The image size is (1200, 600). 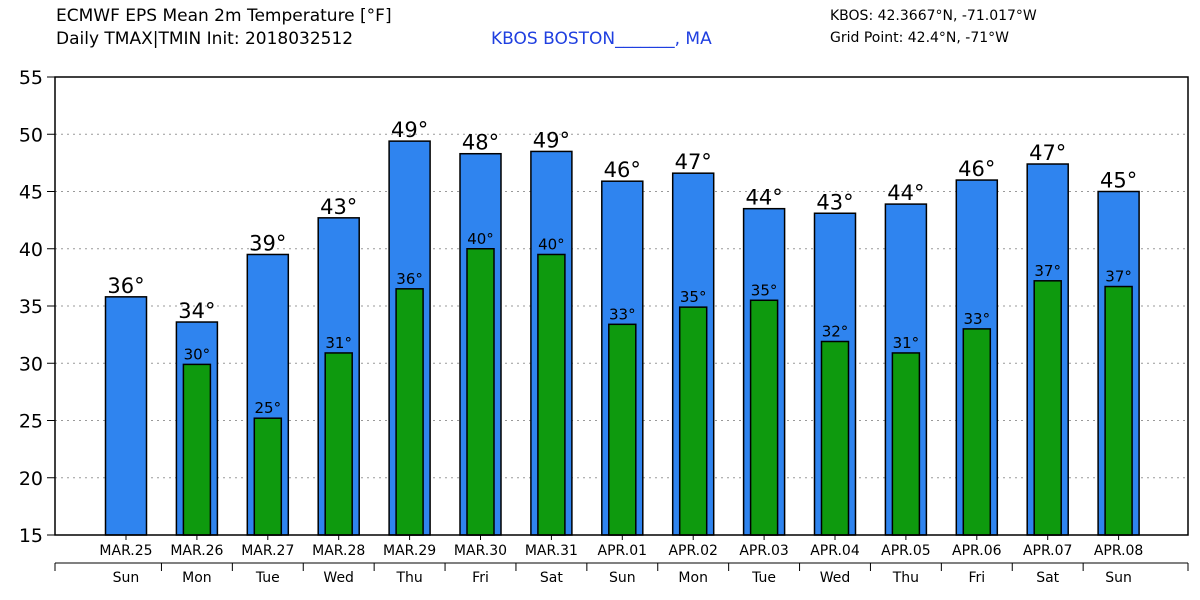 I want to click on y-tick-label: 30, so click(x=31, y=364).